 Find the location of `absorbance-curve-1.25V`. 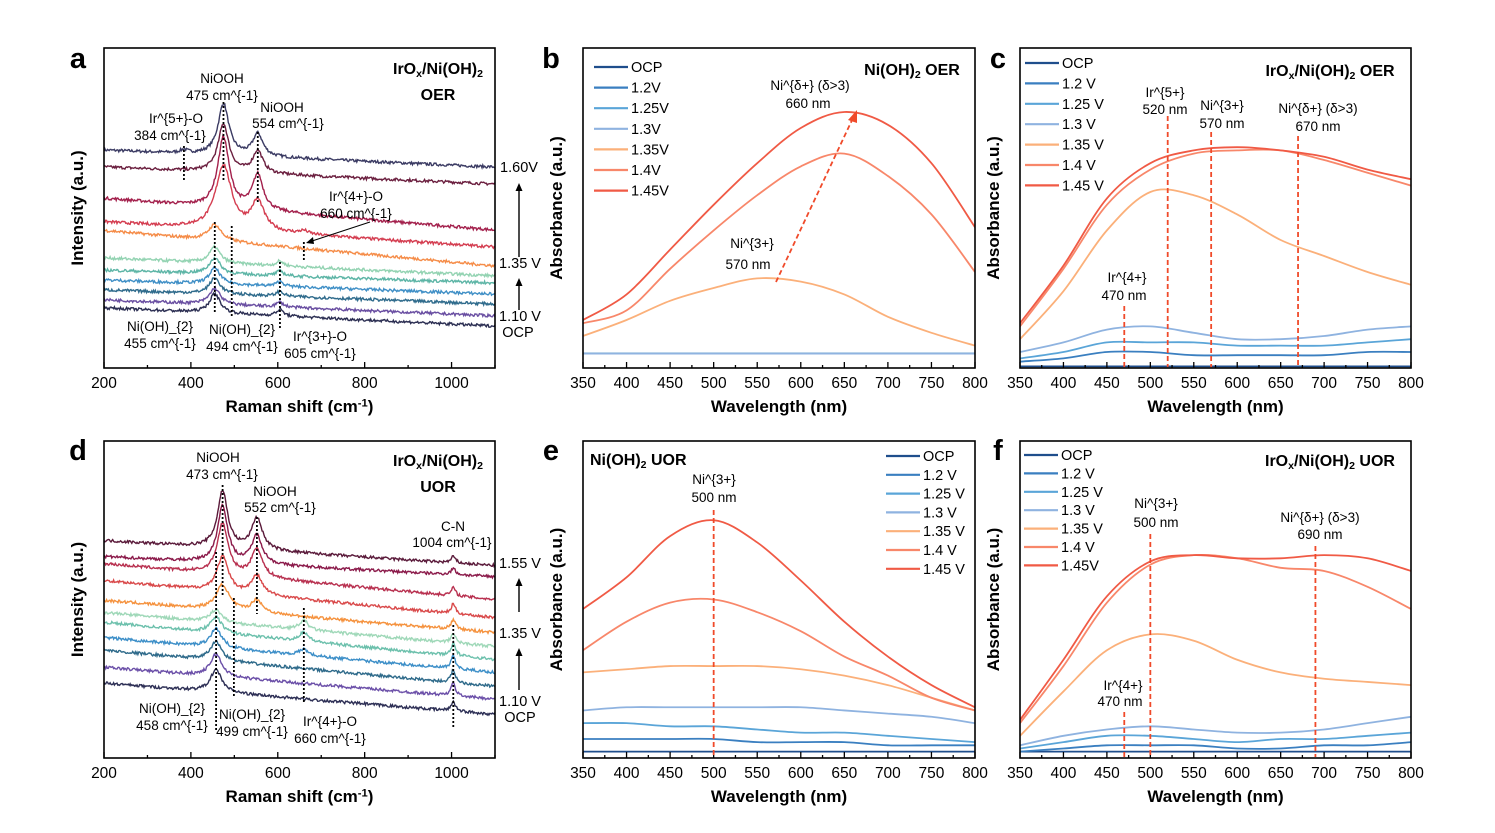

absorbance-curve-1.25V is located at coordinates (779, 732).